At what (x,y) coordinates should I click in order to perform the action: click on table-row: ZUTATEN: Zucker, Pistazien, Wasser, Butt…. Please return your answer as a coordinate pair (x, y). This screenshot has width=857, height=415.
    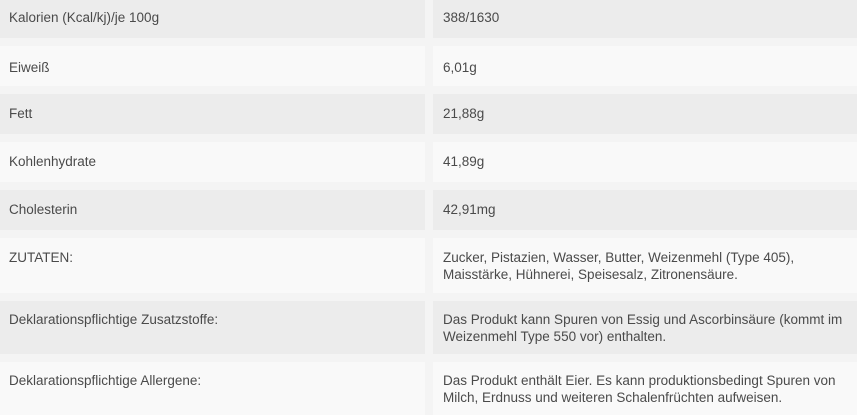
    Looking at the image, I should click on (428, 265).